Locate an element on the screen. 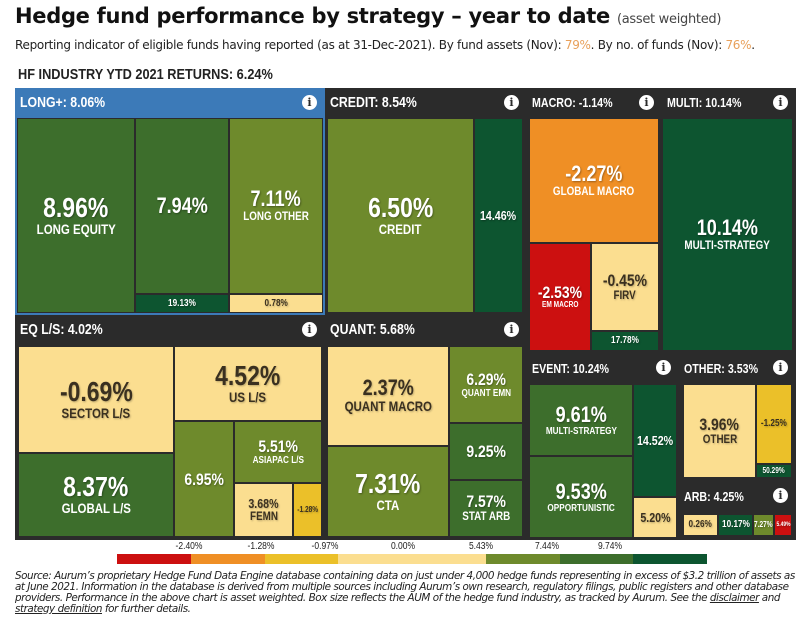  group-header: CREDIT: 8.54% i is located at coordinates (426, 103).